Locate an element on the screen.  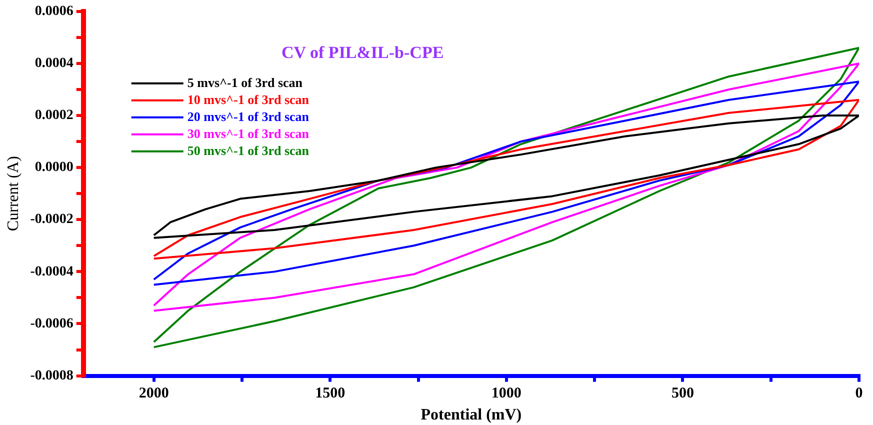
legend-label: 10 mvs^-1 of 3rd scan is located at coordinates (248, 99).